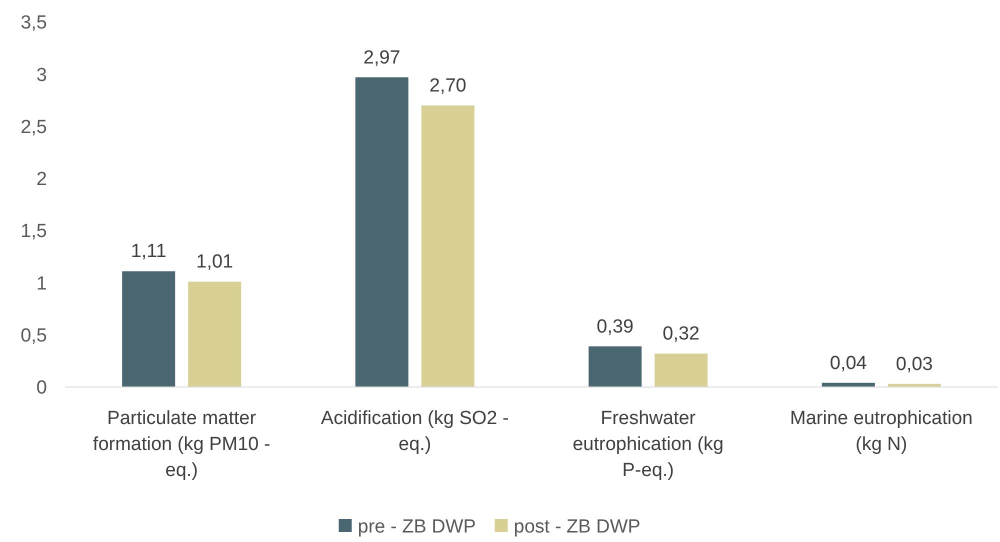 Image resolution: width=1000 pixels, height=542 pixels. Describe the element at coordinates (681, 334) in the screenshot. I see `data-label: 0,32` at that location.